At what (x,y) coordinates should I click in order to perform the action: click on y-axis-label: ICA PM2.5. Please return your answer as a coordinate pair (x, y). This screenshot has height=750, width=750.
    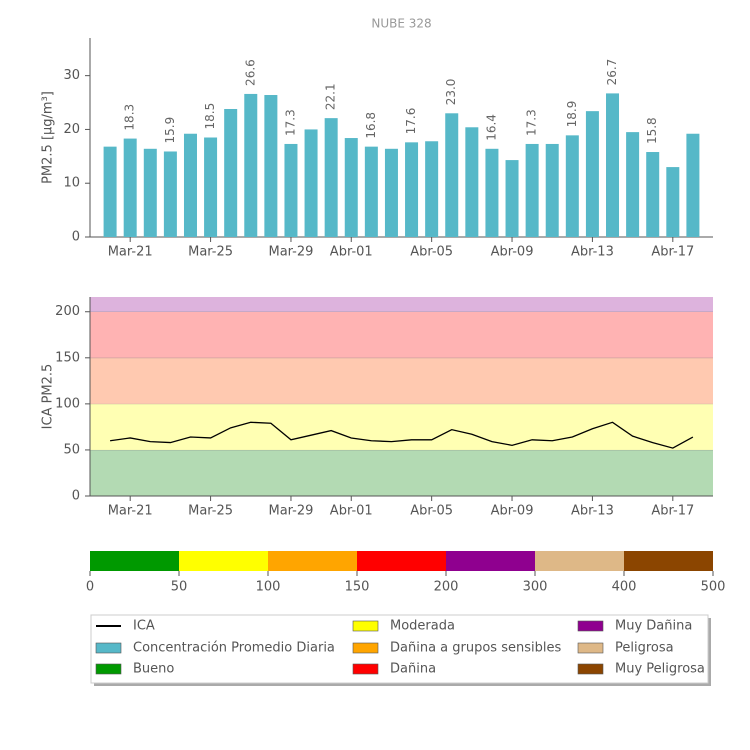
    Looking at the image, I should click on (48, 397).